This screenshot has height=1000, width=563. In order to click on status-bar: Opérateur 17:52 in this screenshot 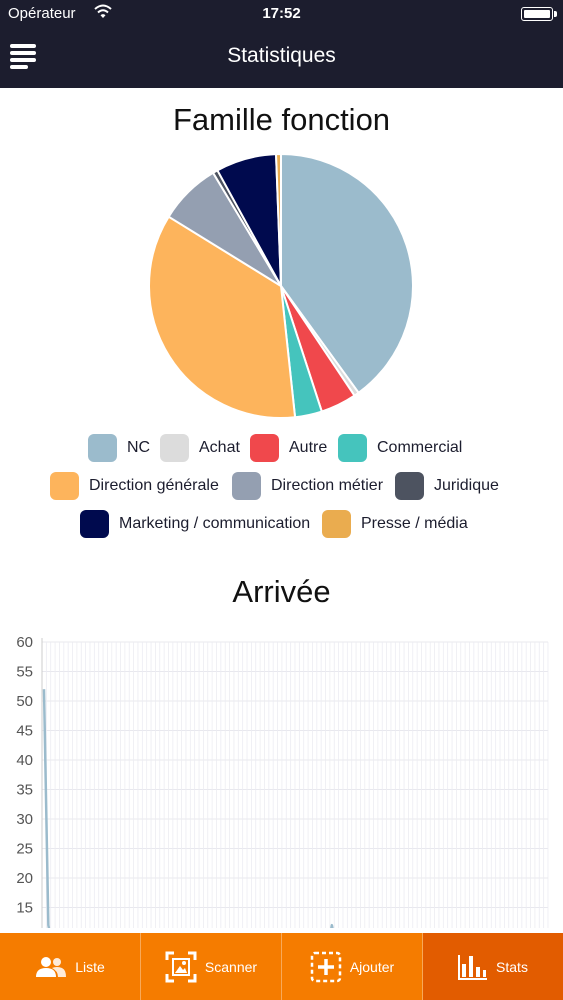, I will do `click(281, 14)`.